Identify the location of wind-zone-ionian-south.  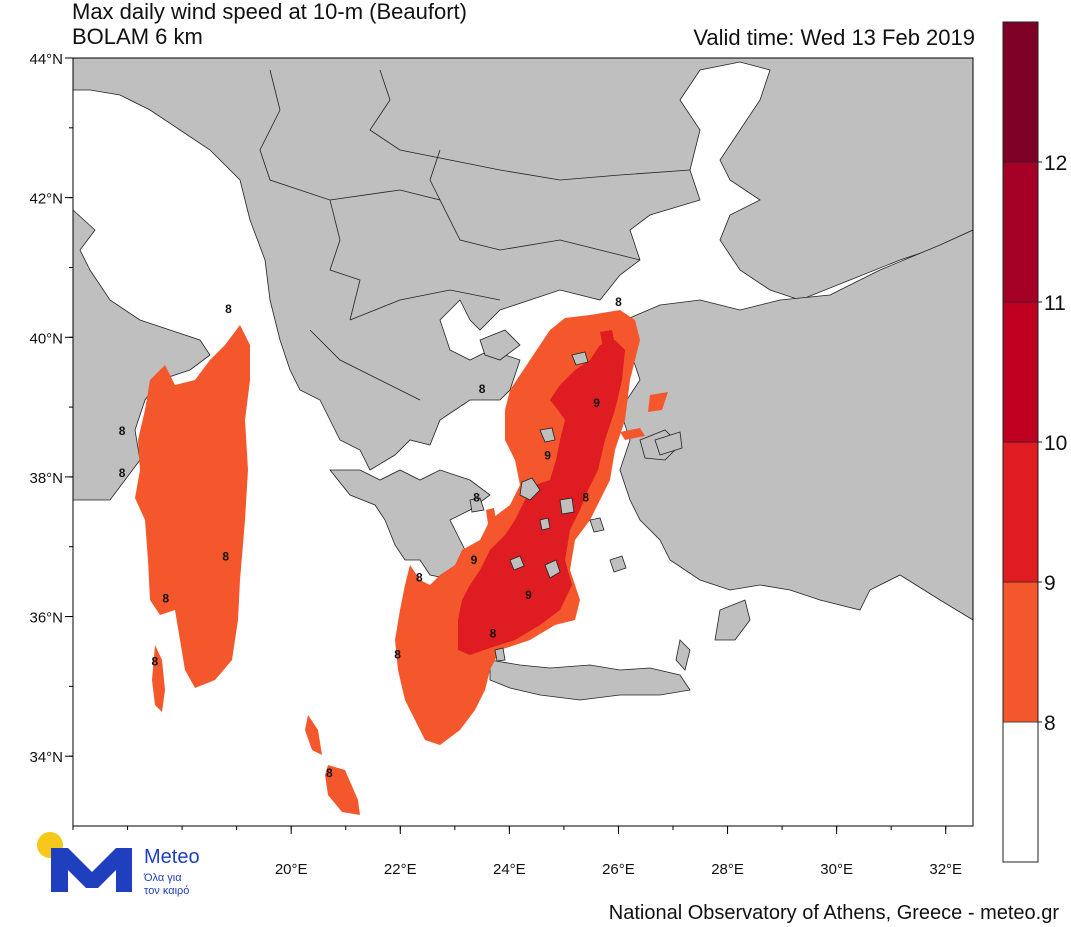
(158, 678).